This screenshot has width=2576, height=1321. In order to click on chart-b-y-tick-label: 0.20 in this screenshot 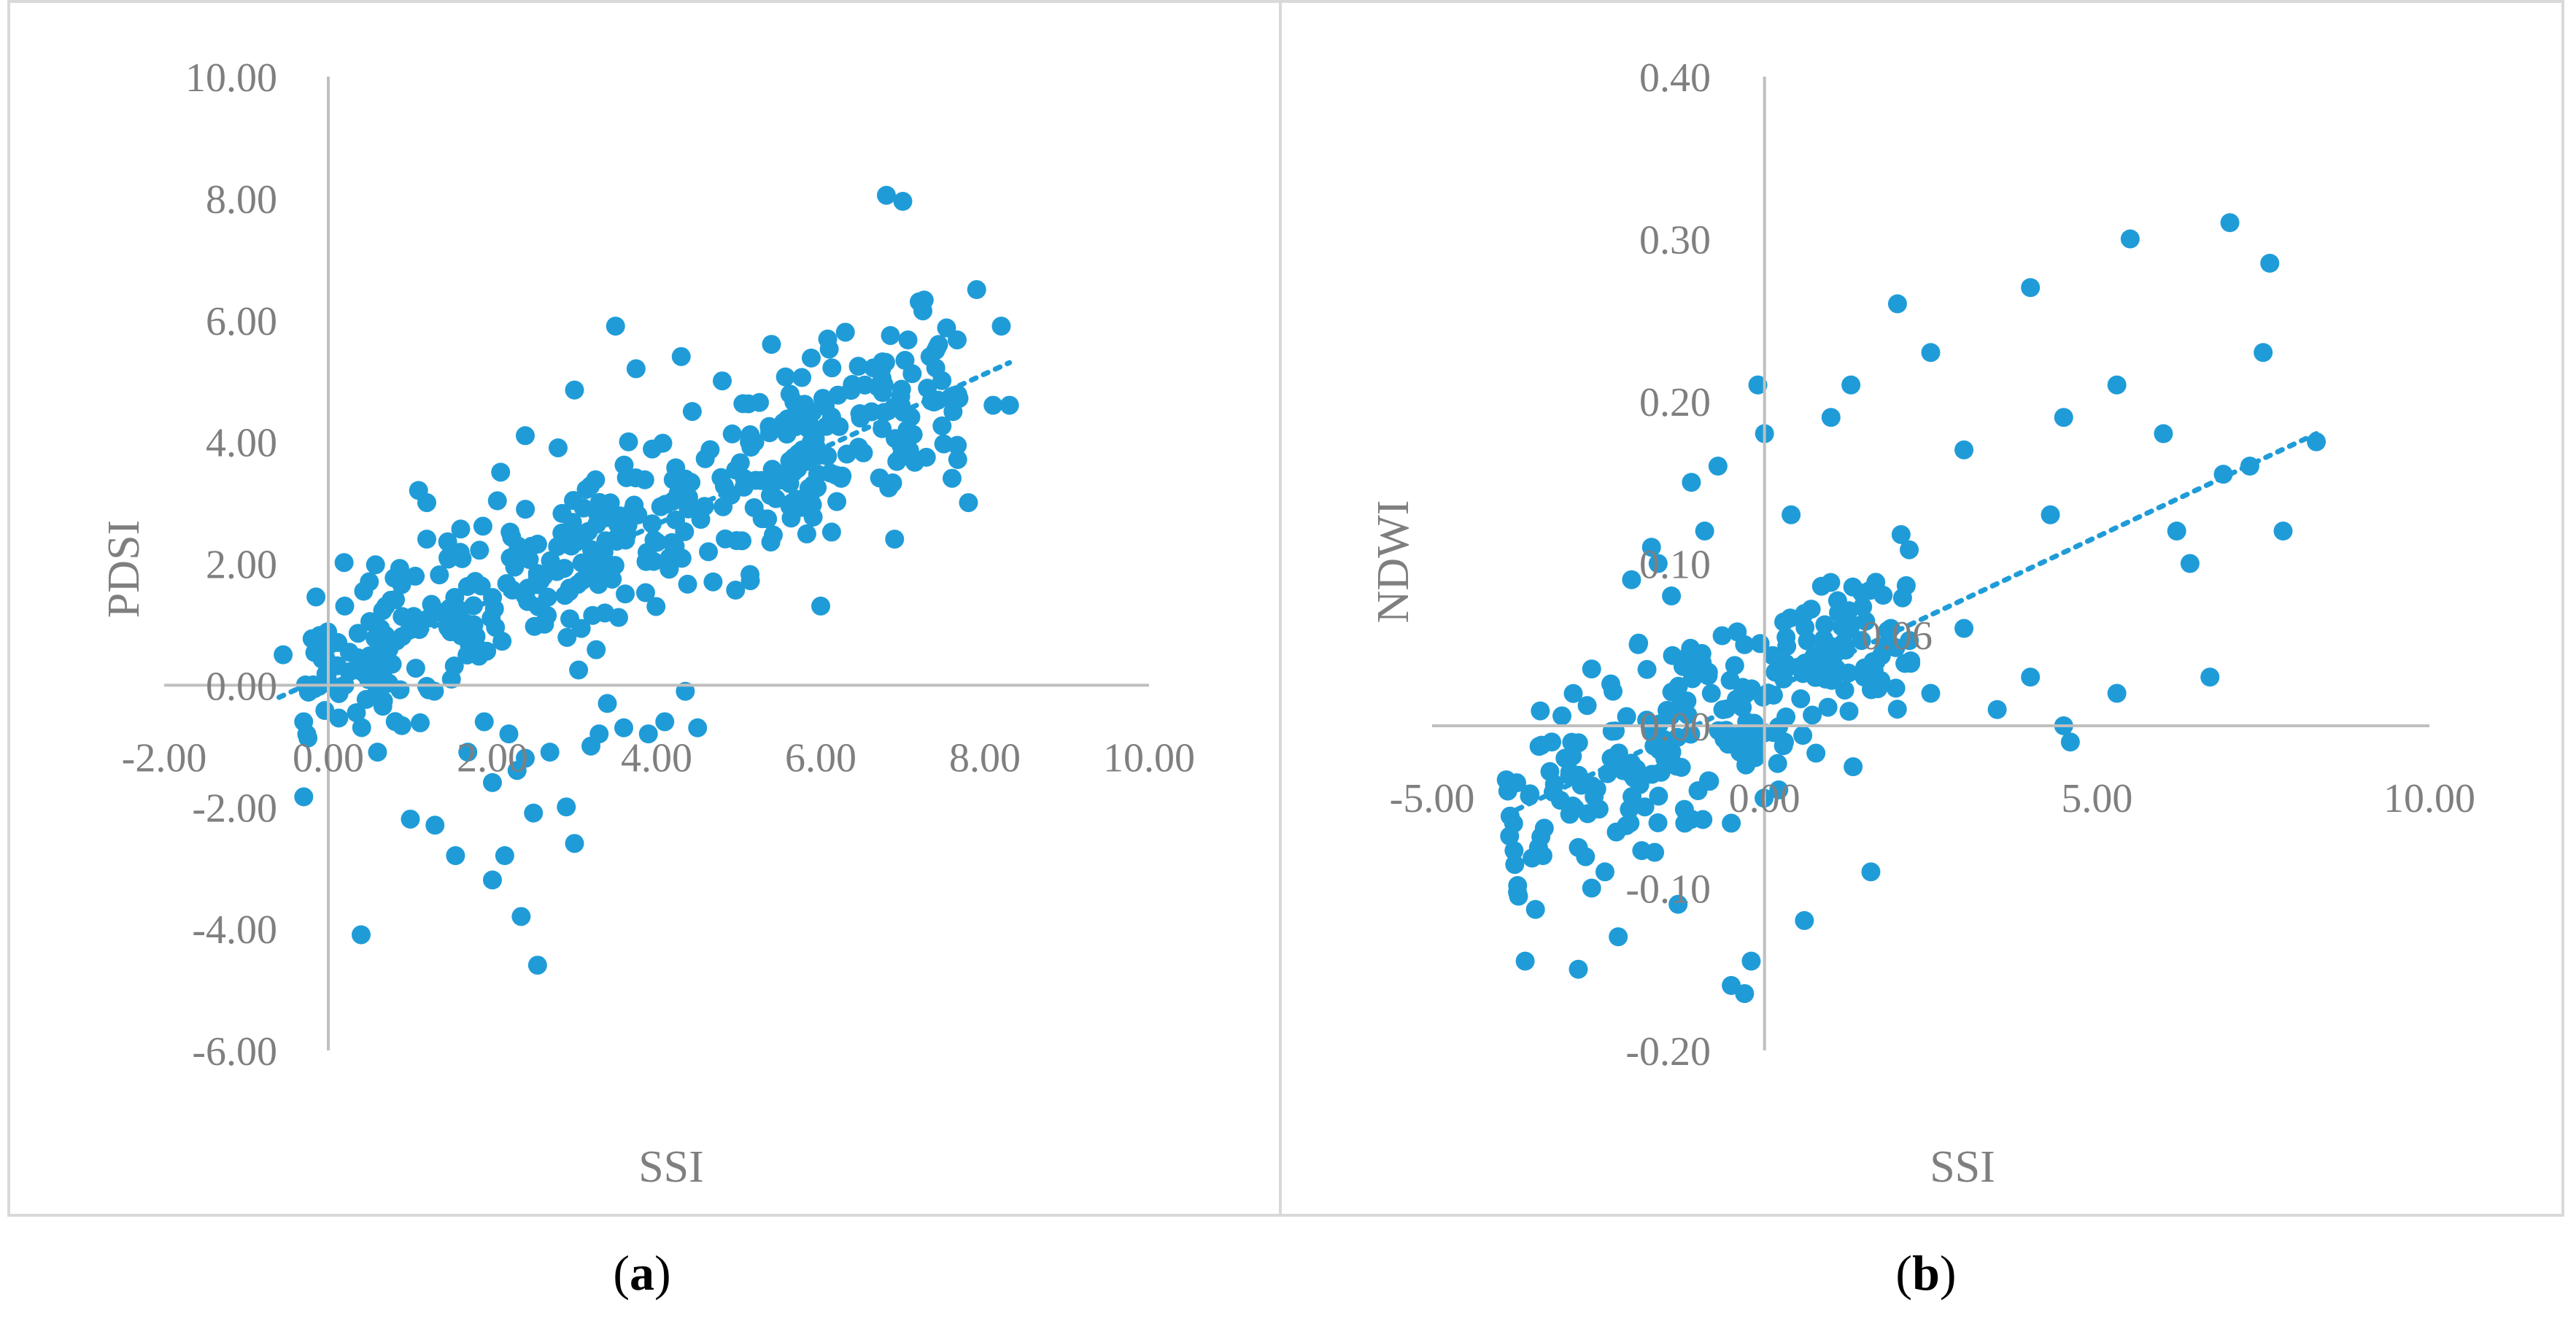, I will do `click(1675, 402)`.